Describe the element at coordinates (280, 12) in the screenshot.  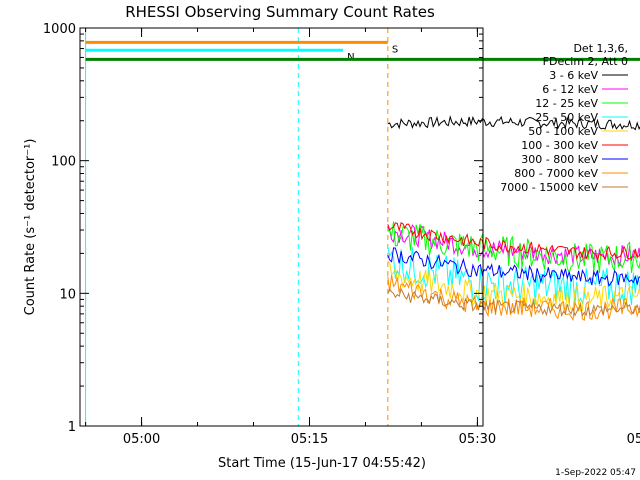
I see `chart-title: RHESSI Observing Summary Count Rates` at that location.